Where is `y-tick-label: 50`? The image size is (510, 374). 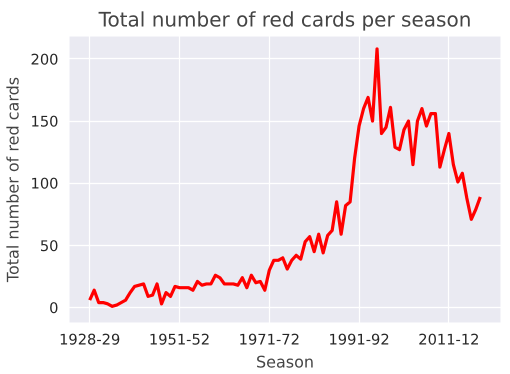 y-tick-label: 50 is located at coordinates (49, 246).